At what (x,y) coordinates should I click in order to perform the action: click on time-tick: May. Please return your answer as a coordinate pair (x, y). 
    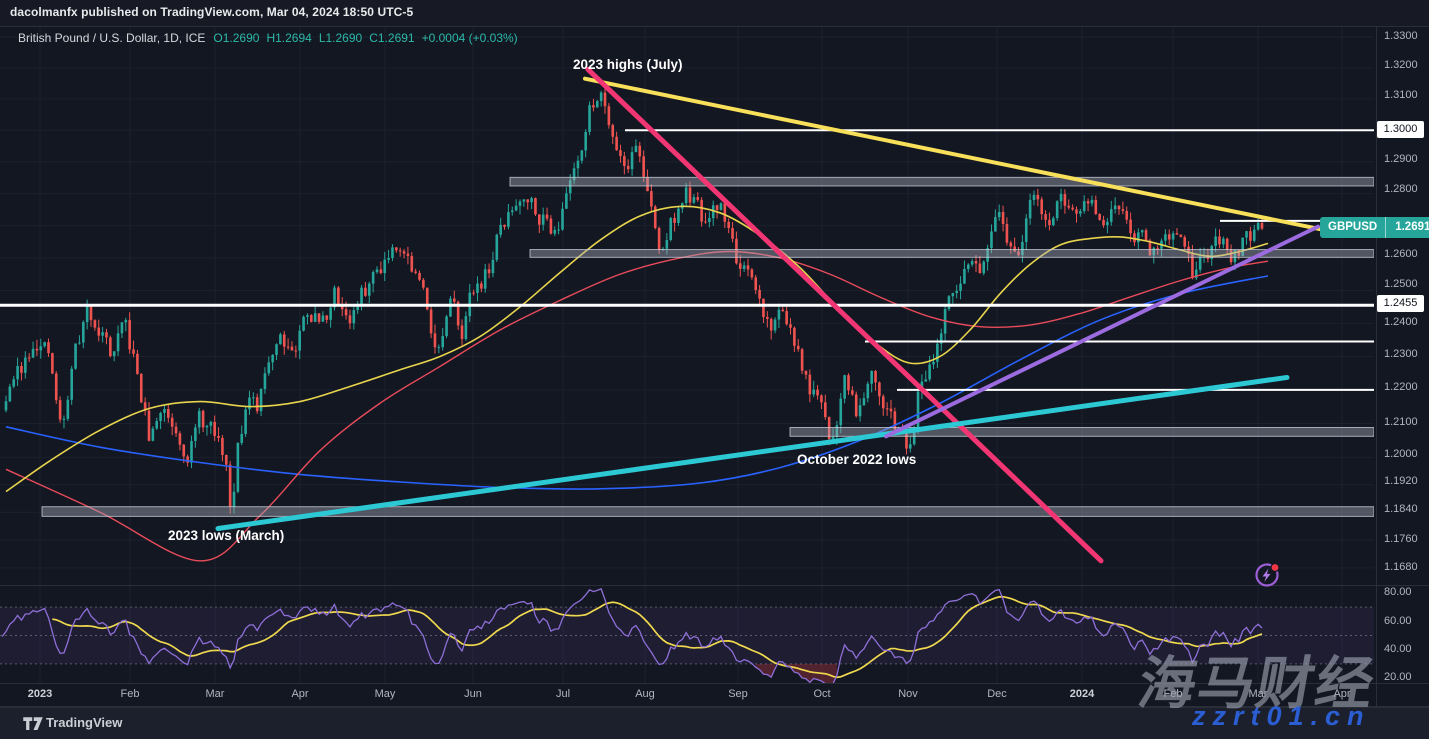
    Looking at the image, I should click on (385, 694).